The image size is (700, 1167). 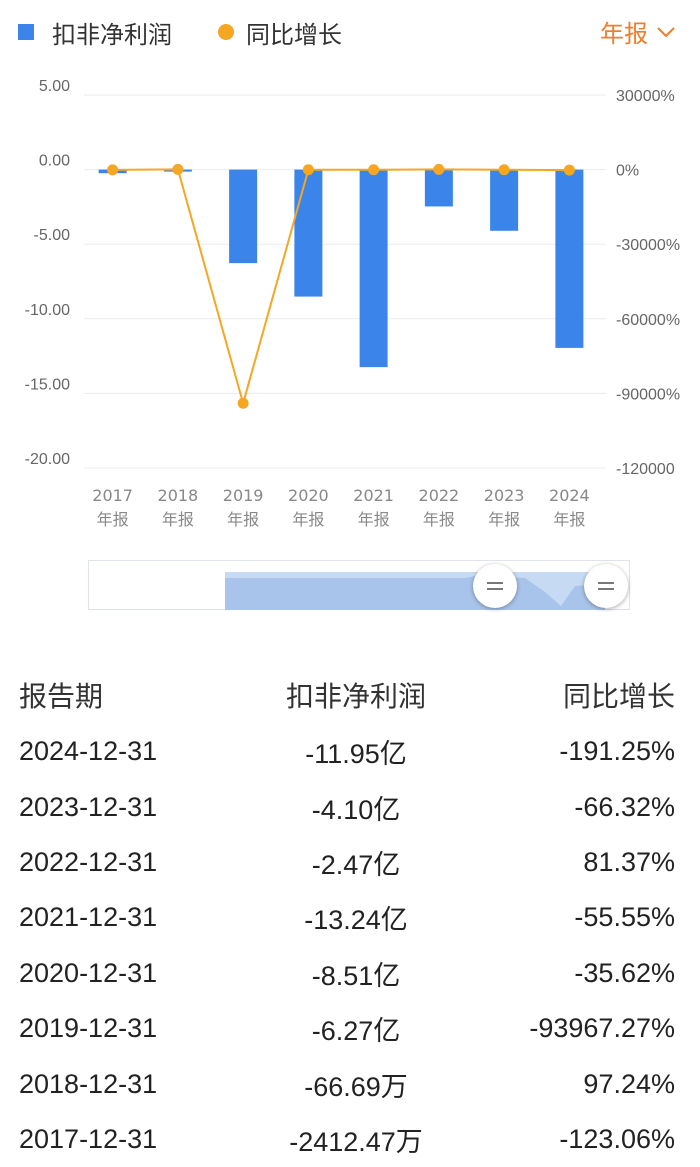 I want to click on header-growth: 同比增长, so click(x=618, y=696).